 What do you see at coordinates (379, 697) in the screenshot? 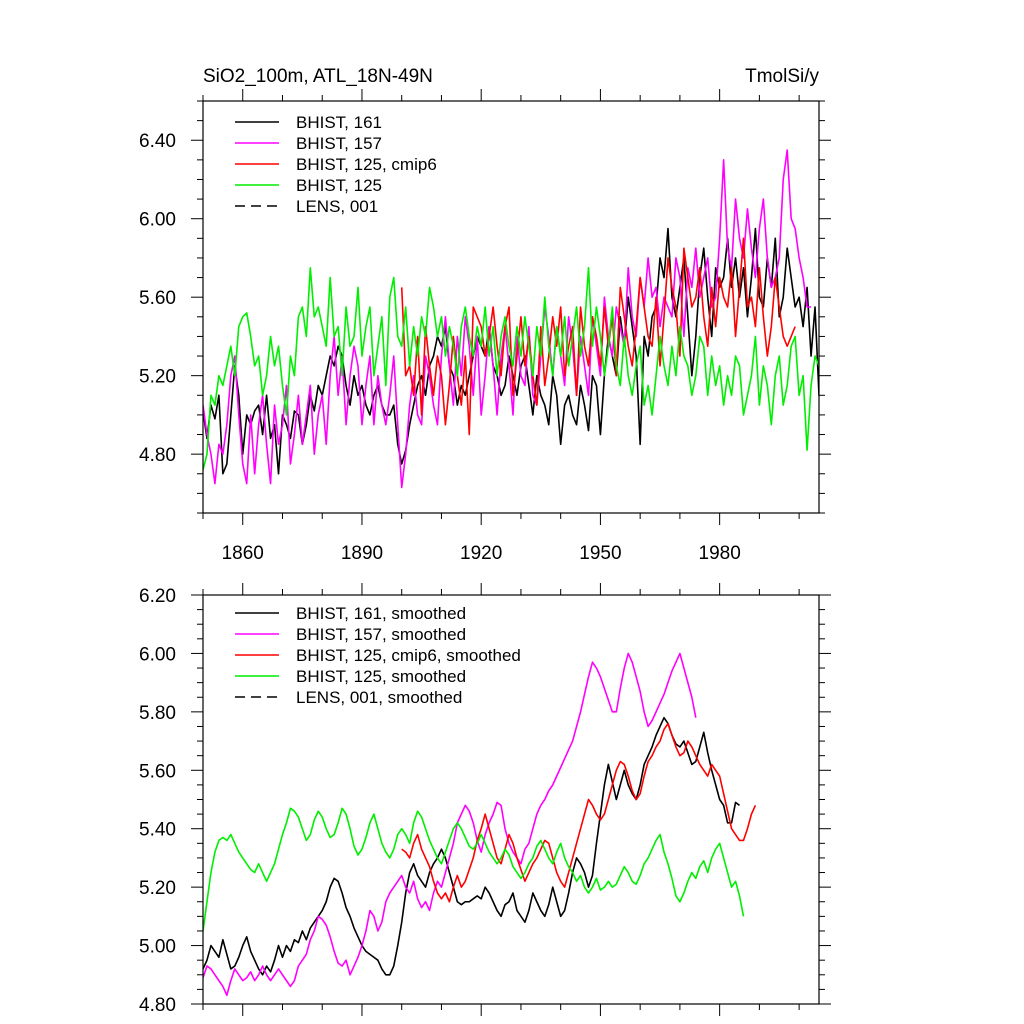
I see `bottom-legend-label: LENS, 001, smoothed` at bounding box center [379, 697].